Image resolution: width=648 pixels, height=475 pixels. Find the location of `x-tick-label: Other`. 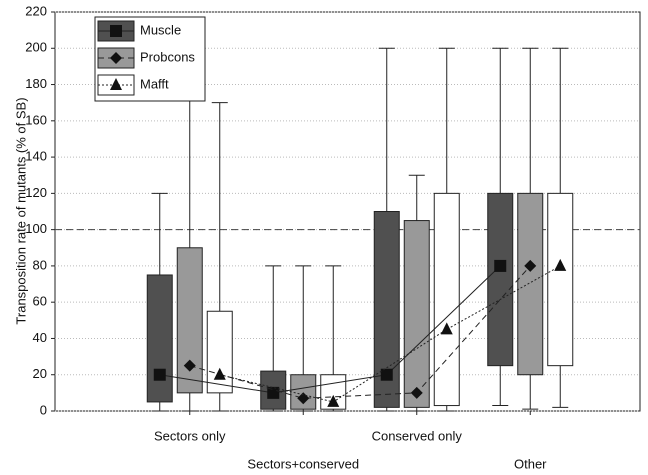

x-tick-label: Other is located at coordinates (530, 463).